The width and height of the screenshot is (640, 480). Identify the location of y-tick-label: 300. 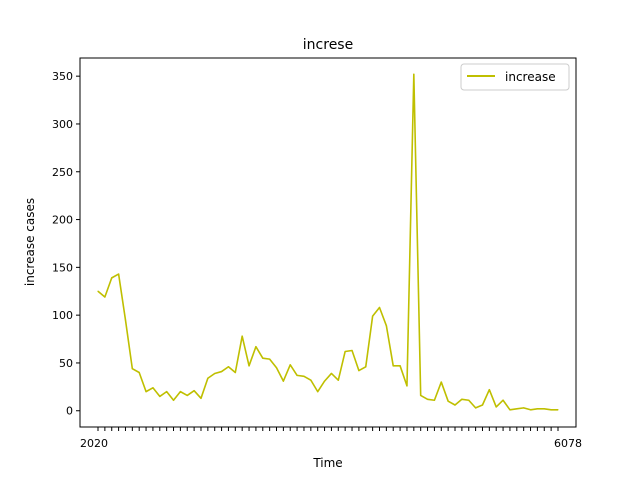
(62, 124).